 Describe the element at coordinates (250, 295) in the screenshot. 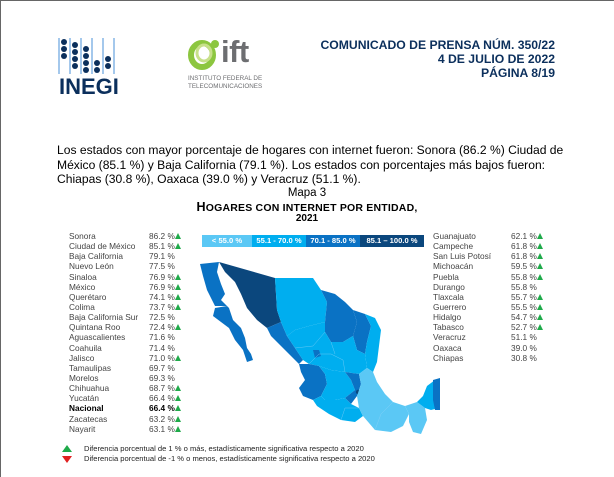

I see `region-sonora` at that location.